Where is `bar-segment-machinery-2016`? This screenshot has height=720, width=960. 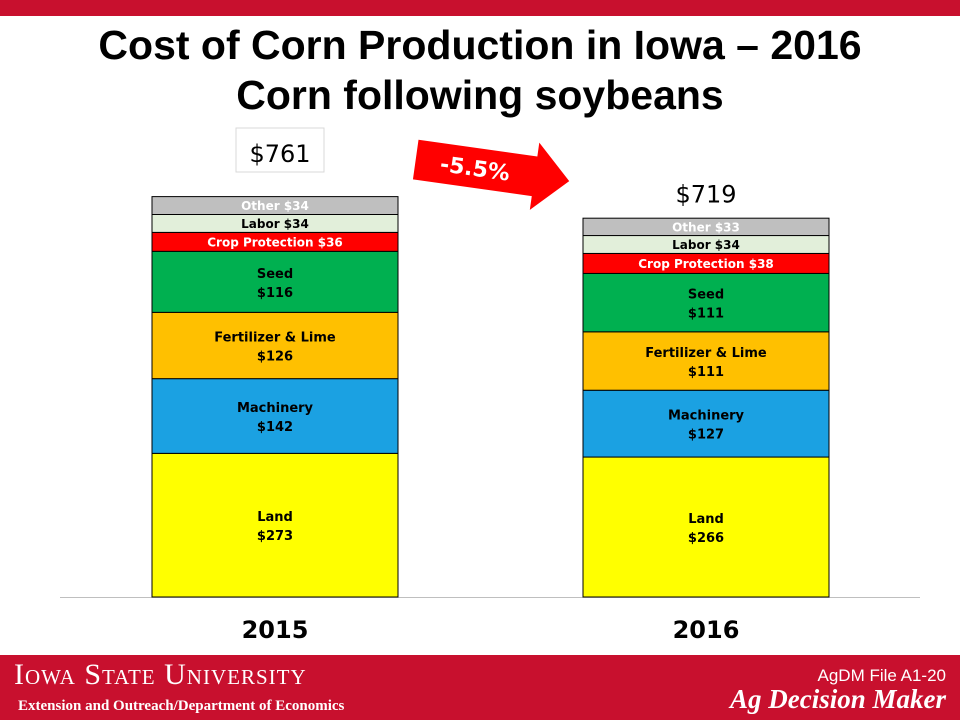
bar-segment-machinery-2016 is located at coordinates (706, 423).